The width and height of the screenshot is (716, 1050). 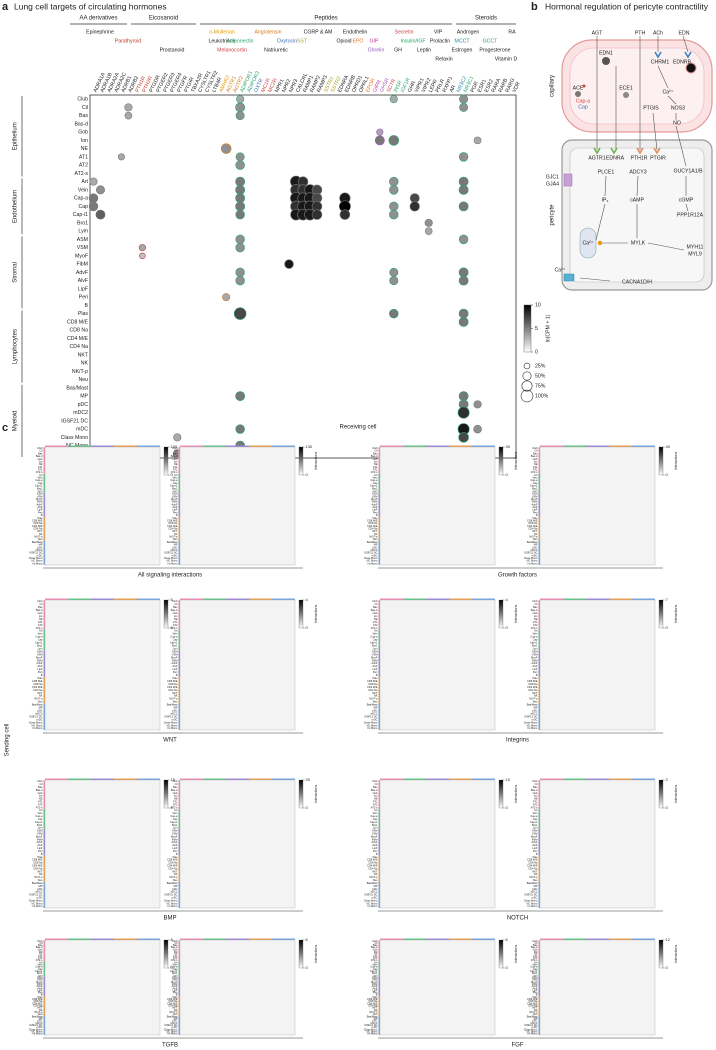 I want to click on heatmap-caption: Integrins, so click(x=517, y=741).